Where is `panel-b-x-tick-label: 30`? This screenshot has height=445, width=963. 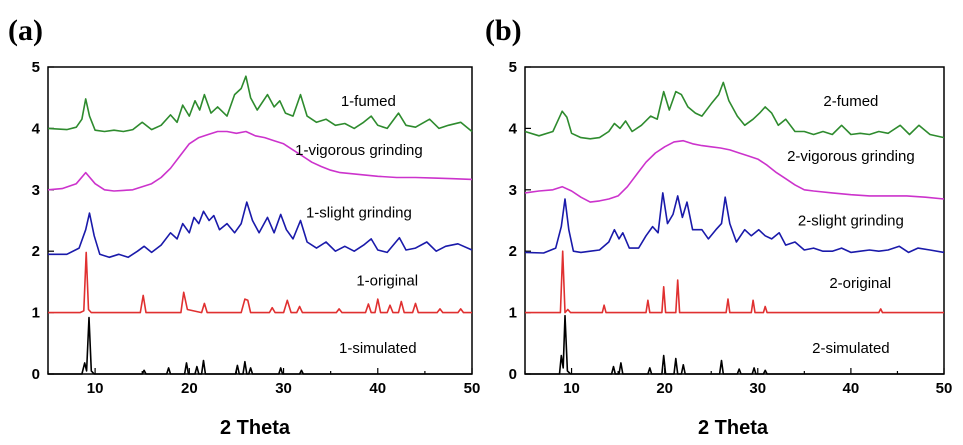 panel-b-x-tick-label: 30 is located at coordinates (757, 388).